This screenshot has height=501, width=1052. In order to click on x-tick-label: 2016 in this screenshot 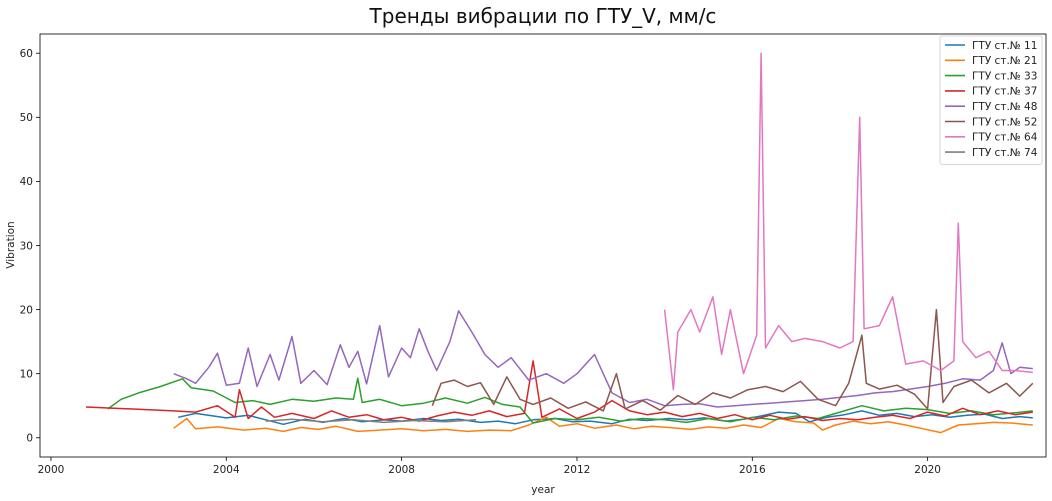, I will do `click(752, 470)`.